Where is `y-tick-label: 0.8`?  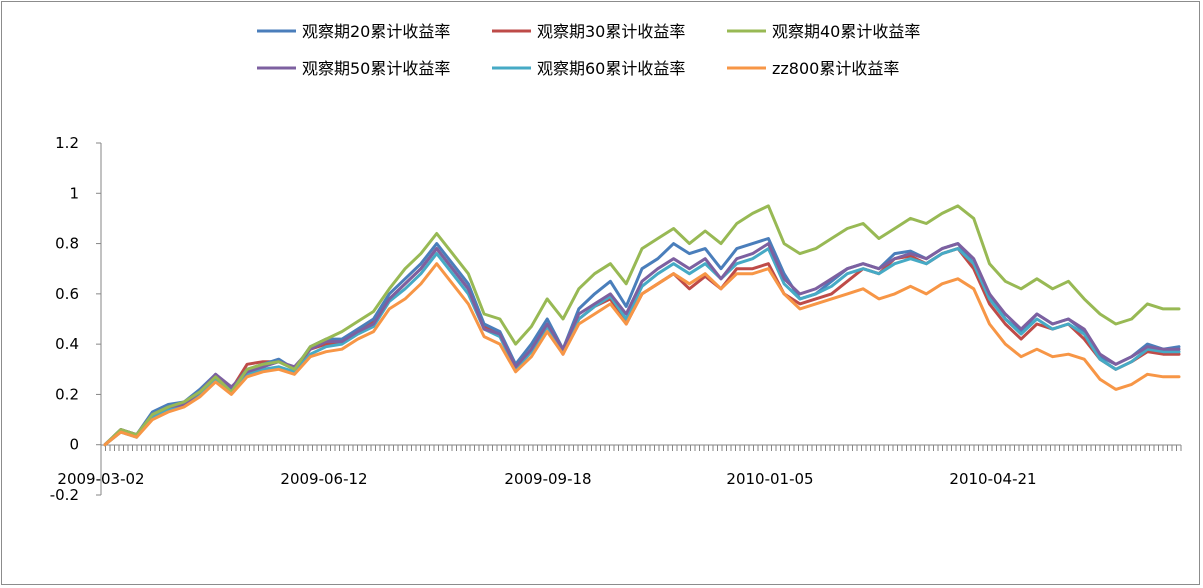
y-tick-label: 0.8 is located at coordinates (67, 244).